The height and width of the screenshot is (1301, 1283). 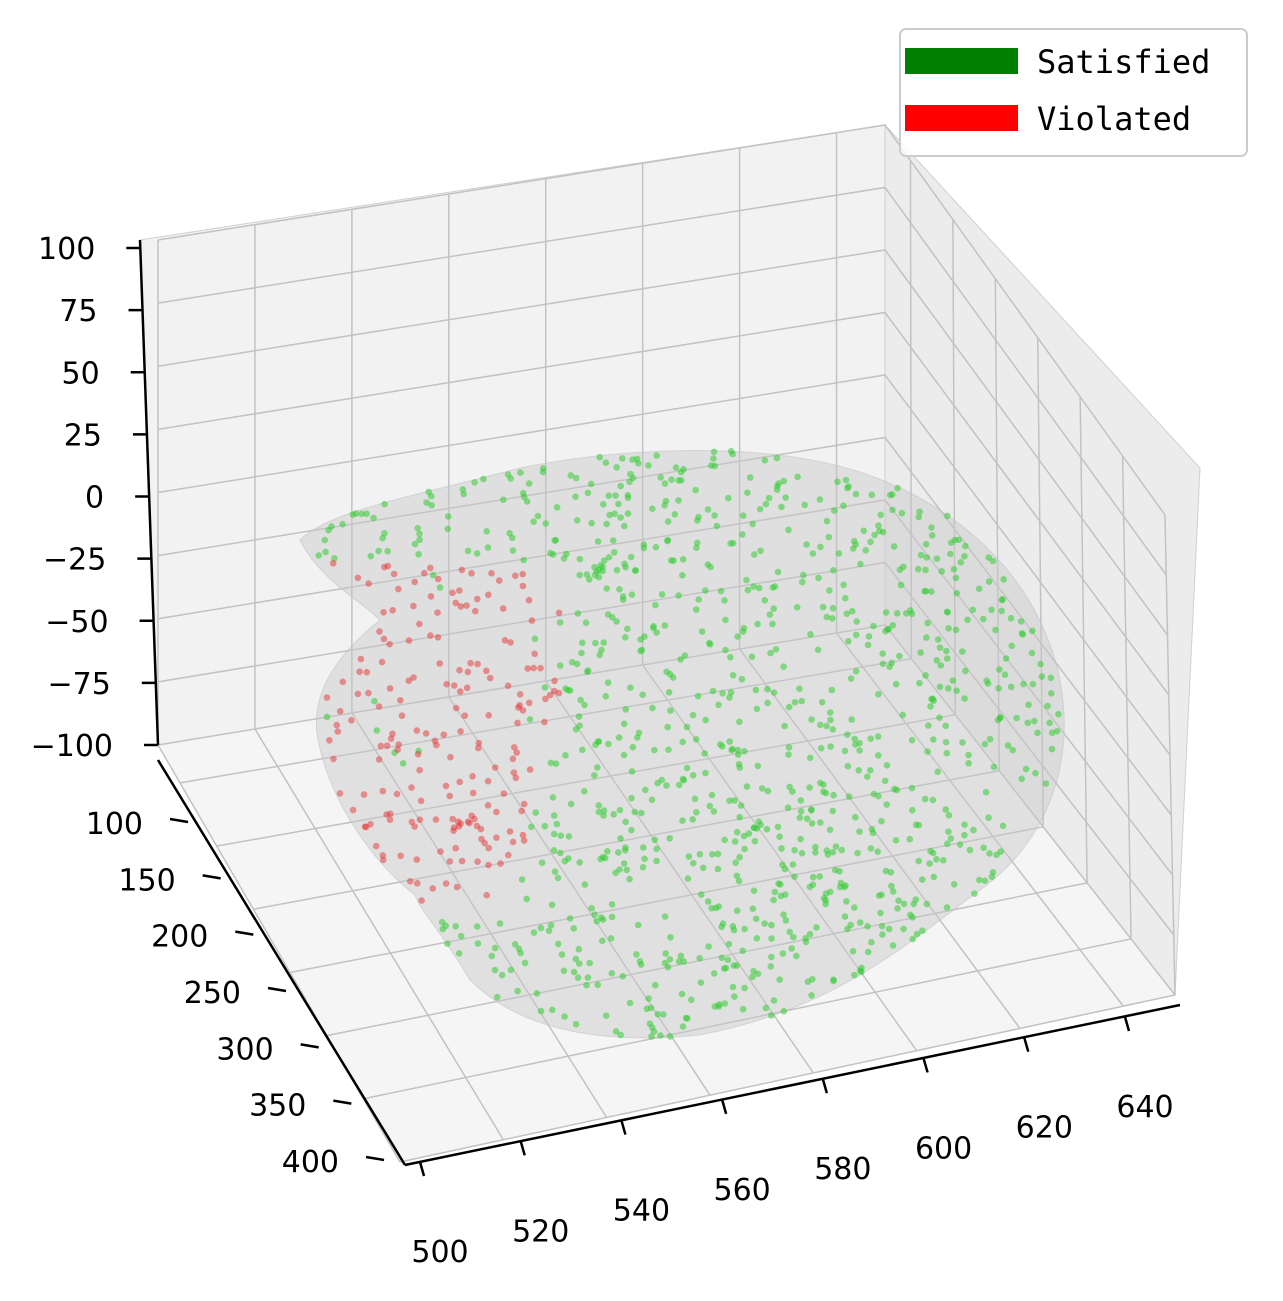 What do you see at coordinates (244, 1049) in the screenshot?
I see `y-tick-label: 300` at bounding box center [244, 1049].